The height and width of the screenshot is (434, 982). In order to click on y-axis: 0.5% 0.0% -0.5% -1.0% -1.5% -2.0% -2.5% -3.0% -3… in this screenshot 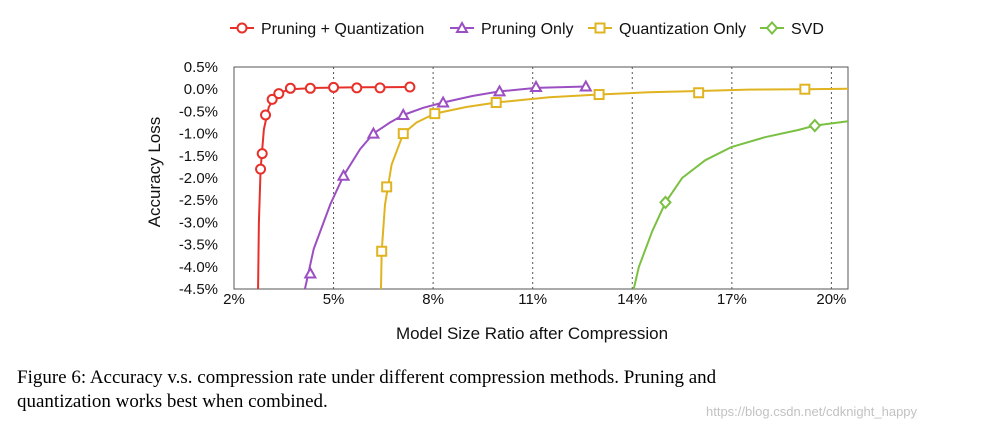, I will do `click(198, 178)`.